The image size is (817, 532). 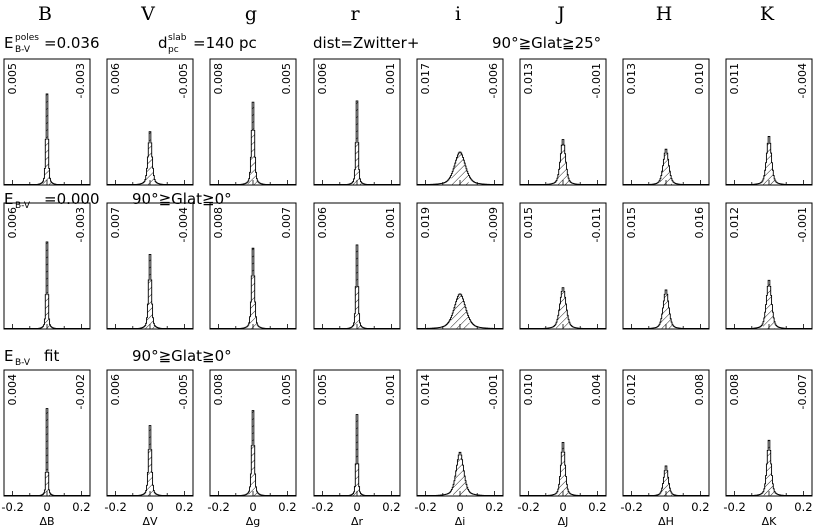 I want to click on panel-right-value: -0.003, so click(x=80, y=80).